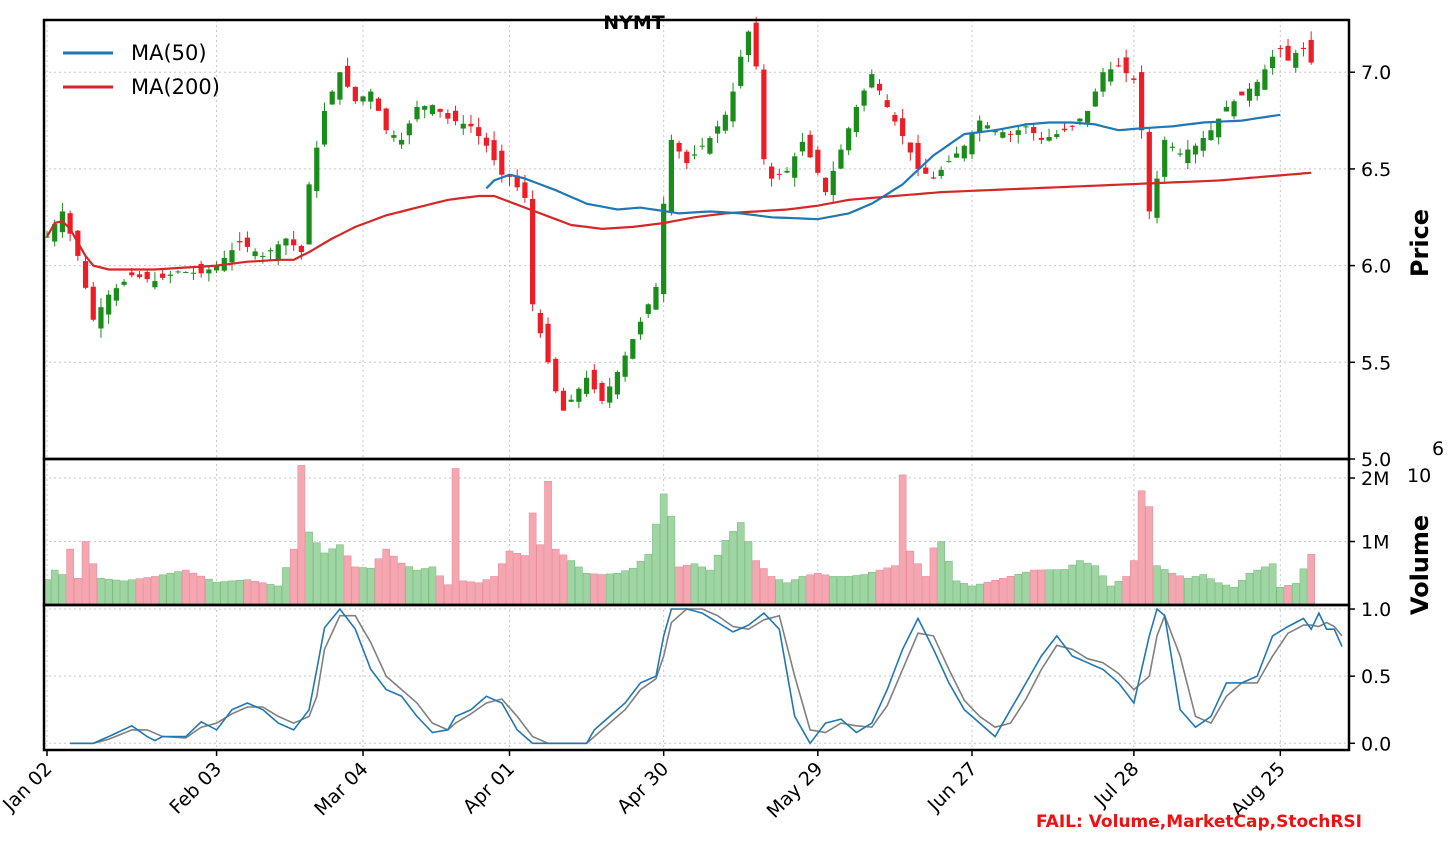 The width and height of the screenshot is (1449, 855). Describe the element at coordinates (1199, 822) in the screenshot. I see `fail-footer-note: FAIL: Volume,MarketCap,StochRSI` at that location.